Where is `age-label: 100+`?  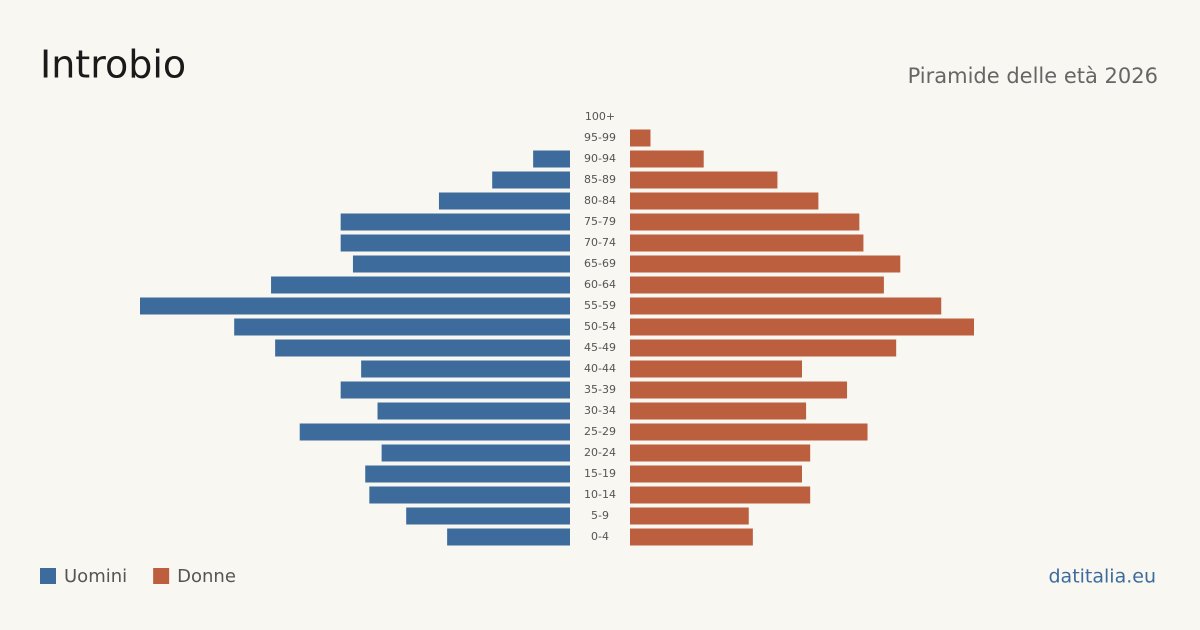
age-label: 100+ is located at coordinates (600, 116).